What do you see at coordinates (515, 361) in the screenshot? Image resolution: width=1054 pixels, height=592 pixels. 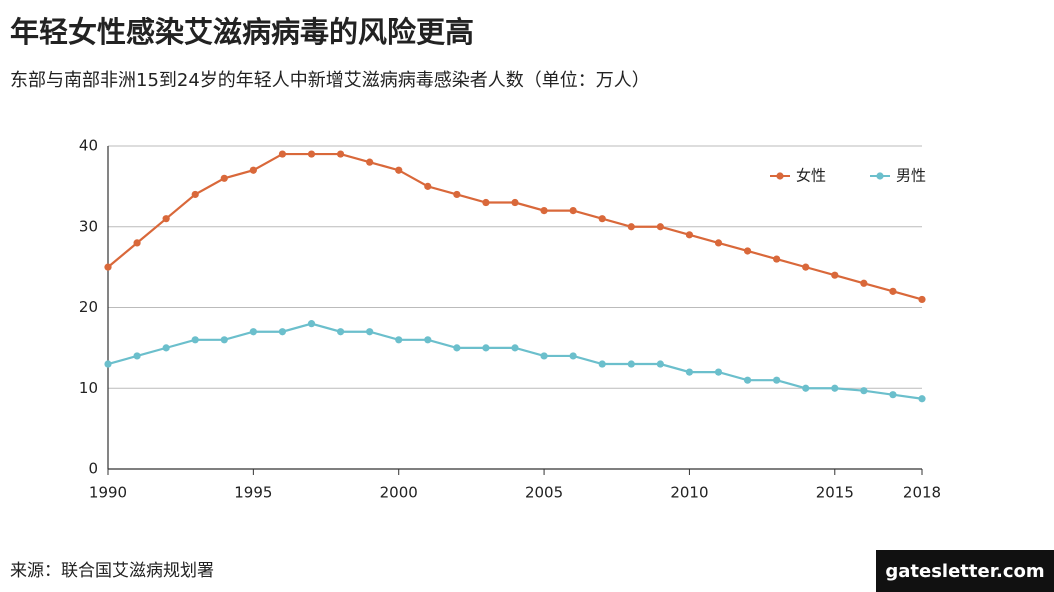 I see `series-line` at bounding box center [515, 361].